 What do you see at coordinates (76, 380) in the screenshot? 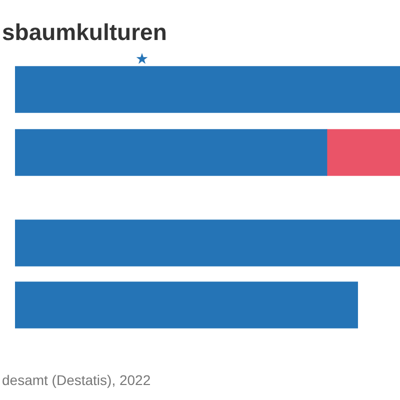
I see `text: desamt (Destatis), 2022` at bounding box center [76, 380].